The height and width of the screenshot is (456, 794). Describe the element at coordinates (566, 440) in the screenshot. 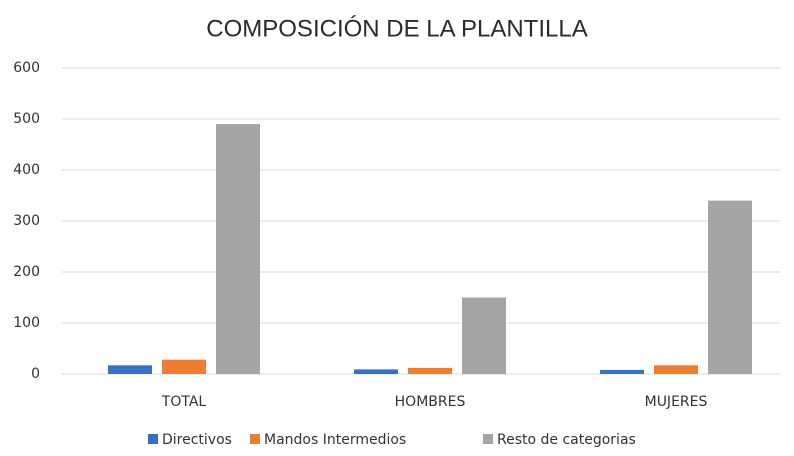

I see `legend-label: Resto de categorias` at that location.